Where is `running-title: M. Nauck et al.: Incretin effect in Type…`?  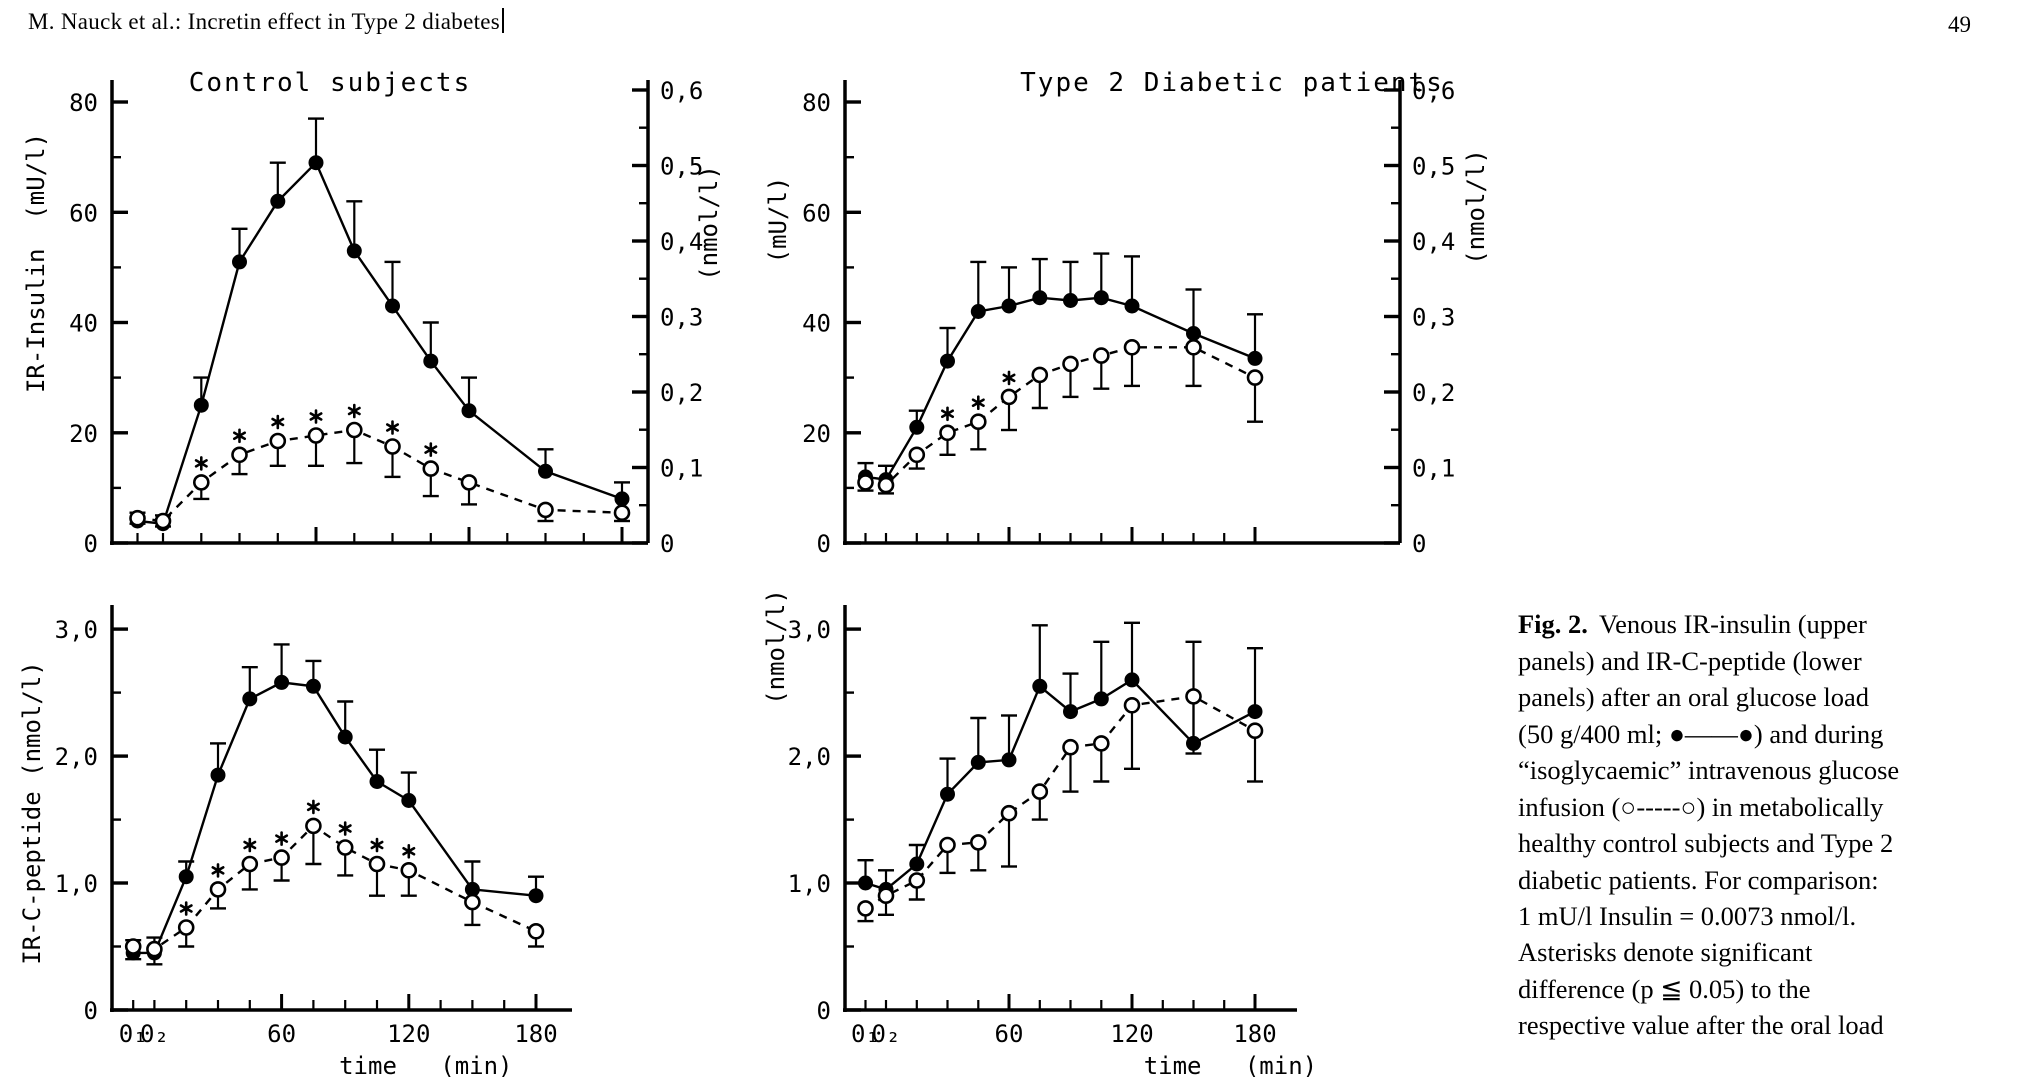
running-title: M. Nauck et al.: Incretin effect in Type… is located at coordinates (264, 21).